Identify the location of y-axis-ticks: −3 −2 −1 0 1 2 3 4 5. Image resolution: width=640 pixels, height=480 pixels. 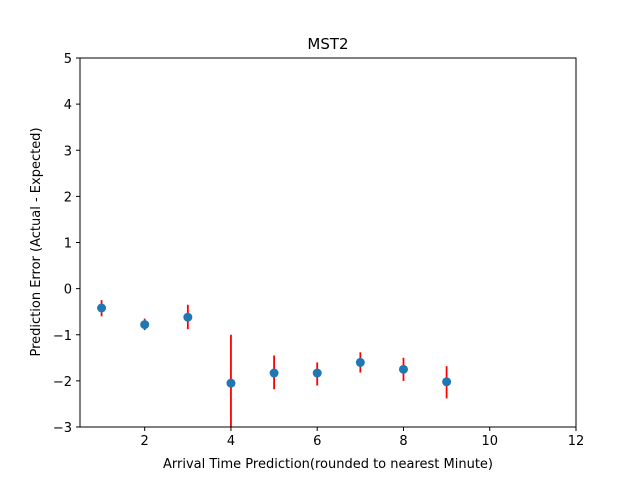
(66, 244).